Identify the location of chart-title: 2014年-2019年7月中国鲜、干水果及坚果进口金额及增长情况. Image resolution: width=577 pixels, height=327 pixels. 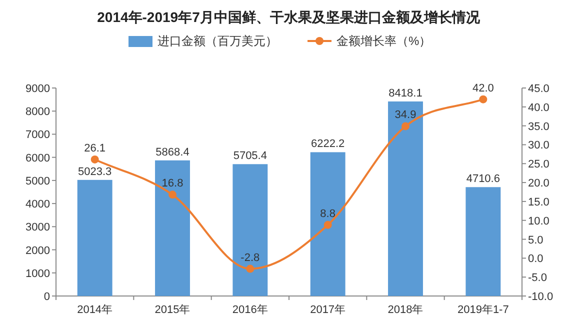
(289, 17).